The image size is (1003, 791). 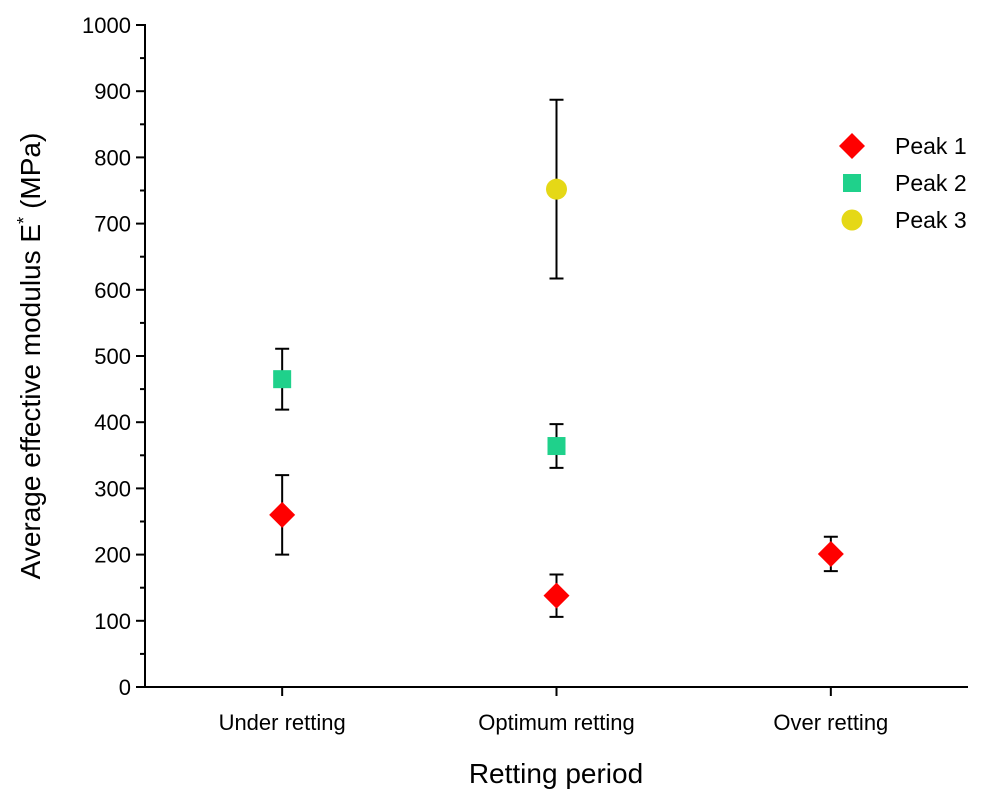 I want to click on y-tick-label: 100, so click(x=112, y=621).